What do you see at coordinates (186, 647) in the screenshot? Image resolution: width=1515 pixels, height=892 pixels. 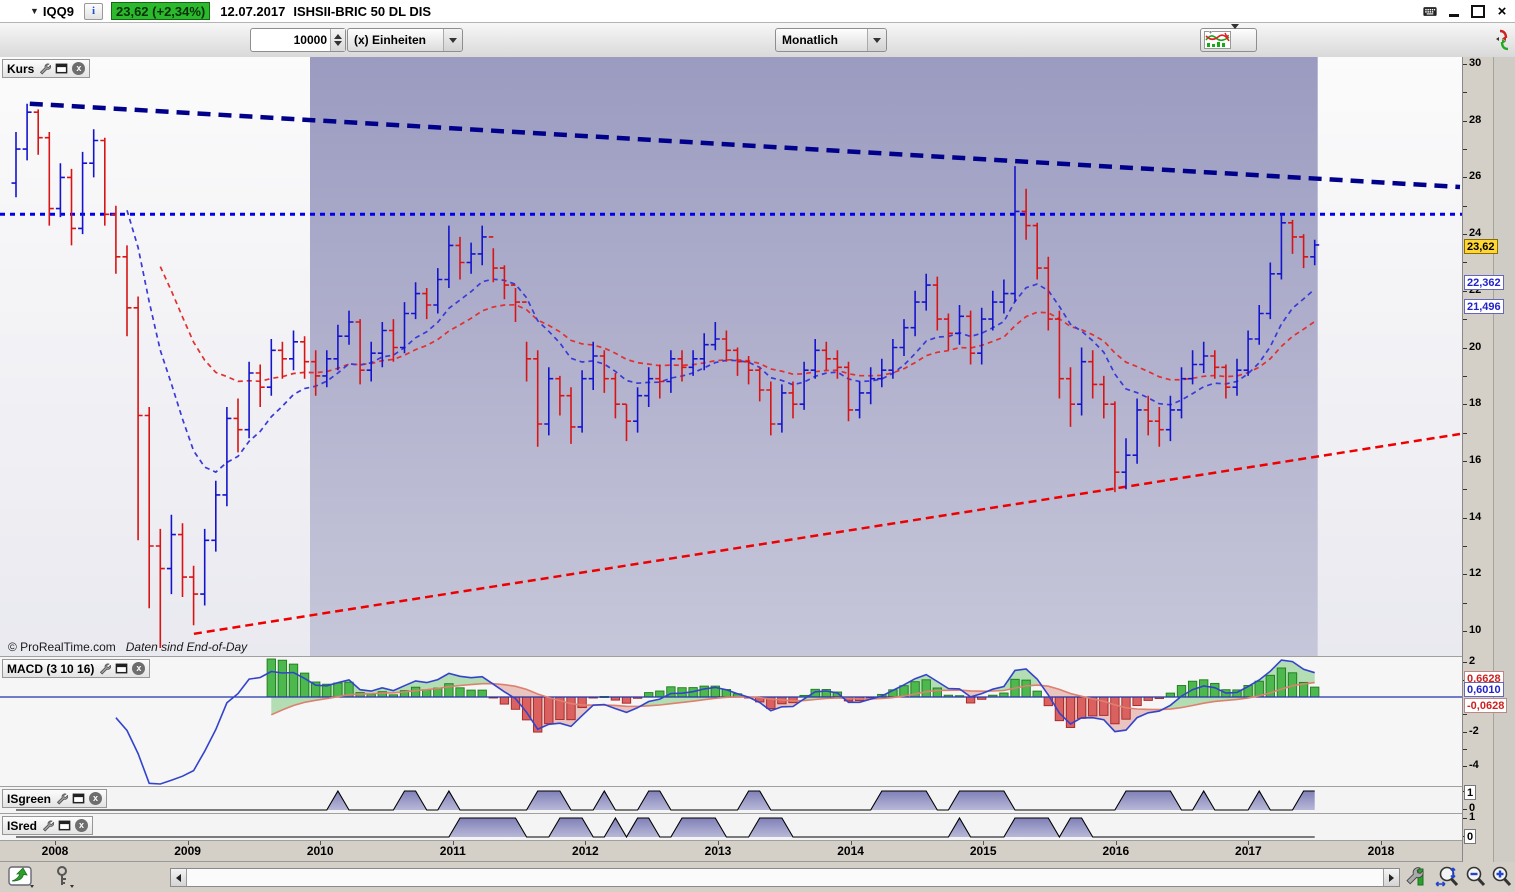 I see `eod-note: Daten sind End-of-Day` at bounding box center [186, 647].